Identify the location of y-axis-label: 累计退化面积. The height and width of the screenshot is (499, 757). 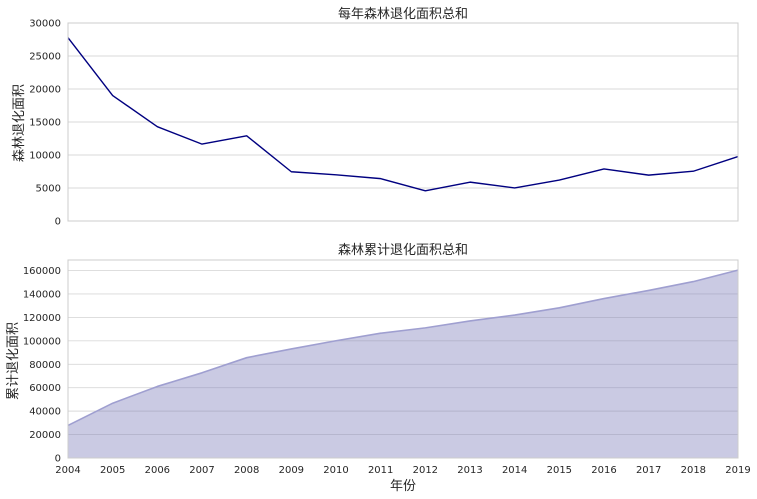
(13, 361).